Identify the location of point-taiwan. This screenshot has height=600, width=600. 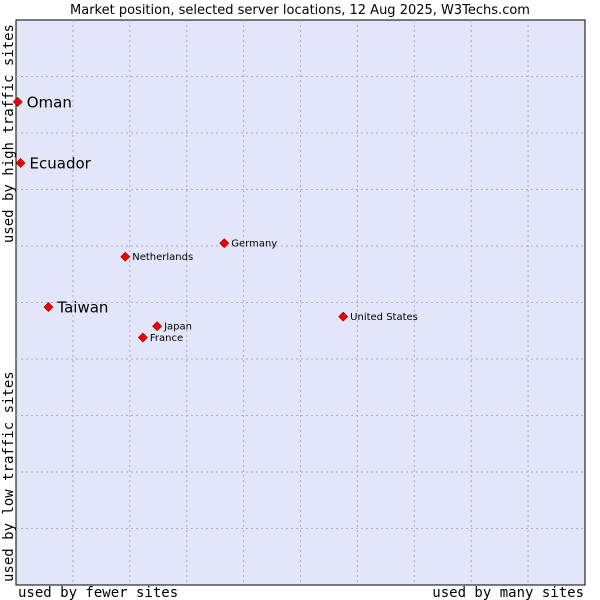
(48, 307).